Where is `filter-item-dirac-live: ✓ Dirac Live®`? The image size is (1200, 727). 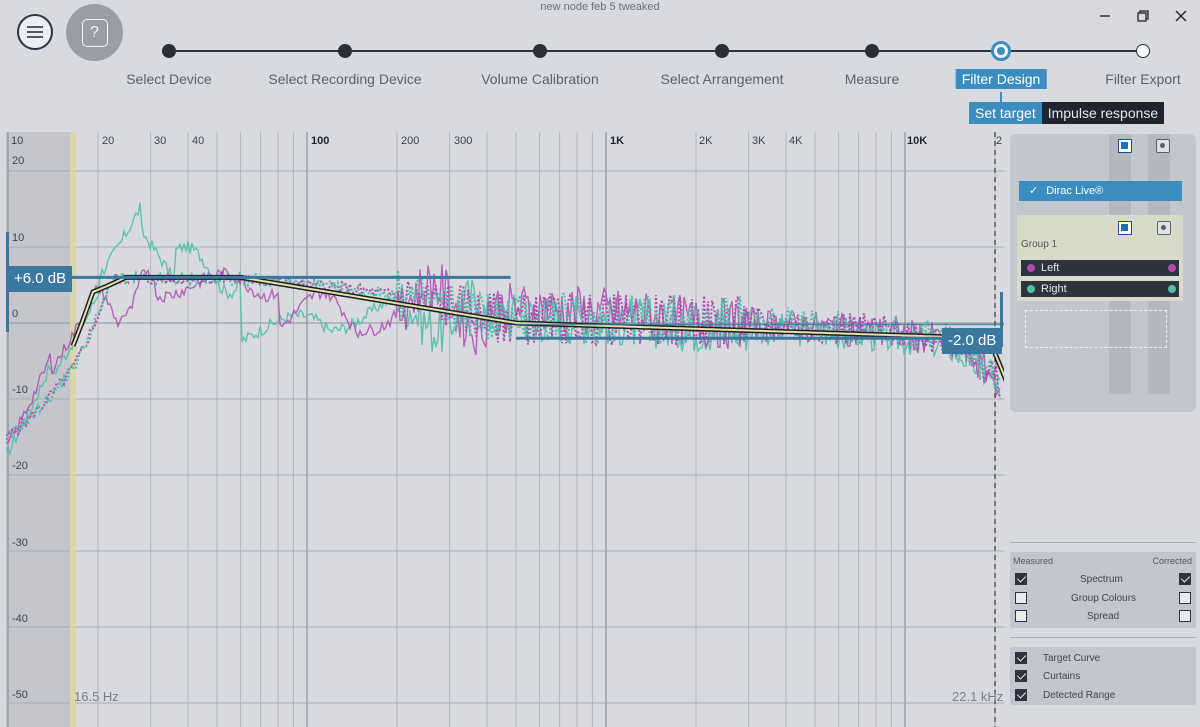 filter-item-dirac-live: ✓ Dirac Live® is located at coordinates (1100, 191).